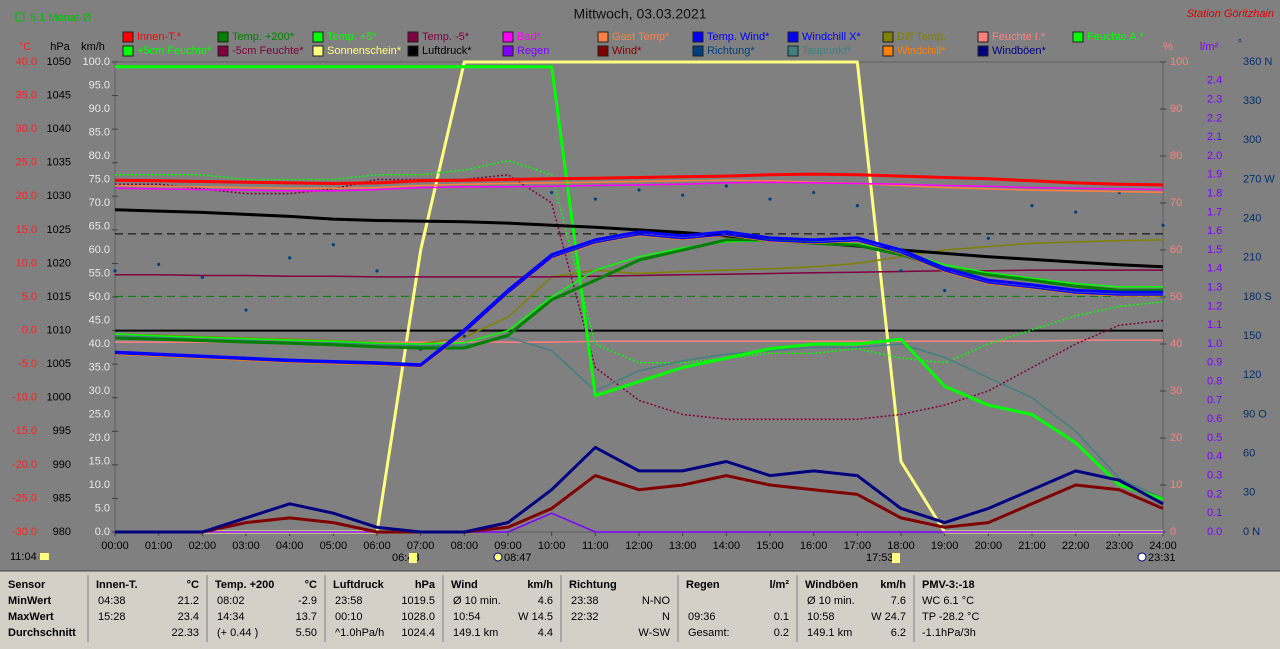  Describe the element at coordinates (703, 585) in the screenshot. I see `table-header: Regen` at that location.